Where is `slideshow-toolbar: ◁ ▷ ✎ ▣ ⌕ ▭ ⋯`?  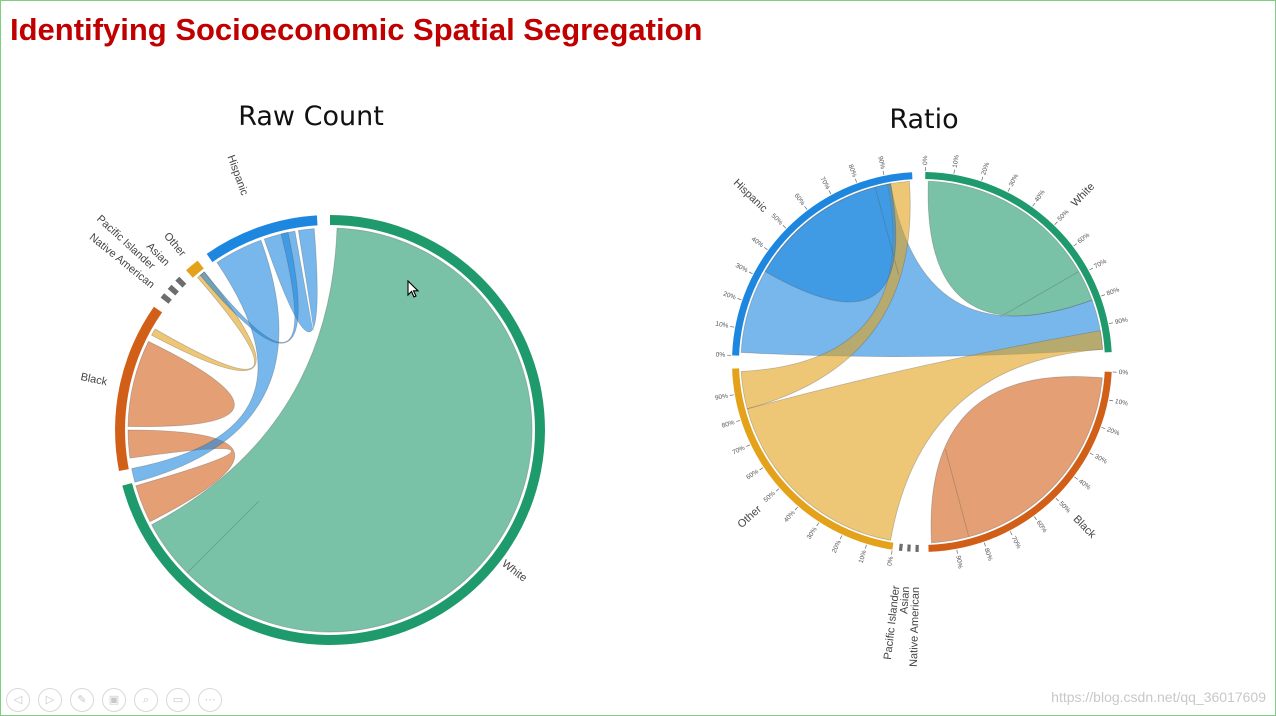 slideshow-toolbar: ◁ ▷ ✎ ▣ ⌕ ▭ ⋯ is located at coordinates (114, 700).